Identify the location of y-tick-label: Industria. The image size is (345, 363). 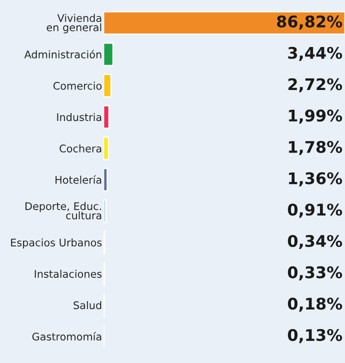
(79, 117).